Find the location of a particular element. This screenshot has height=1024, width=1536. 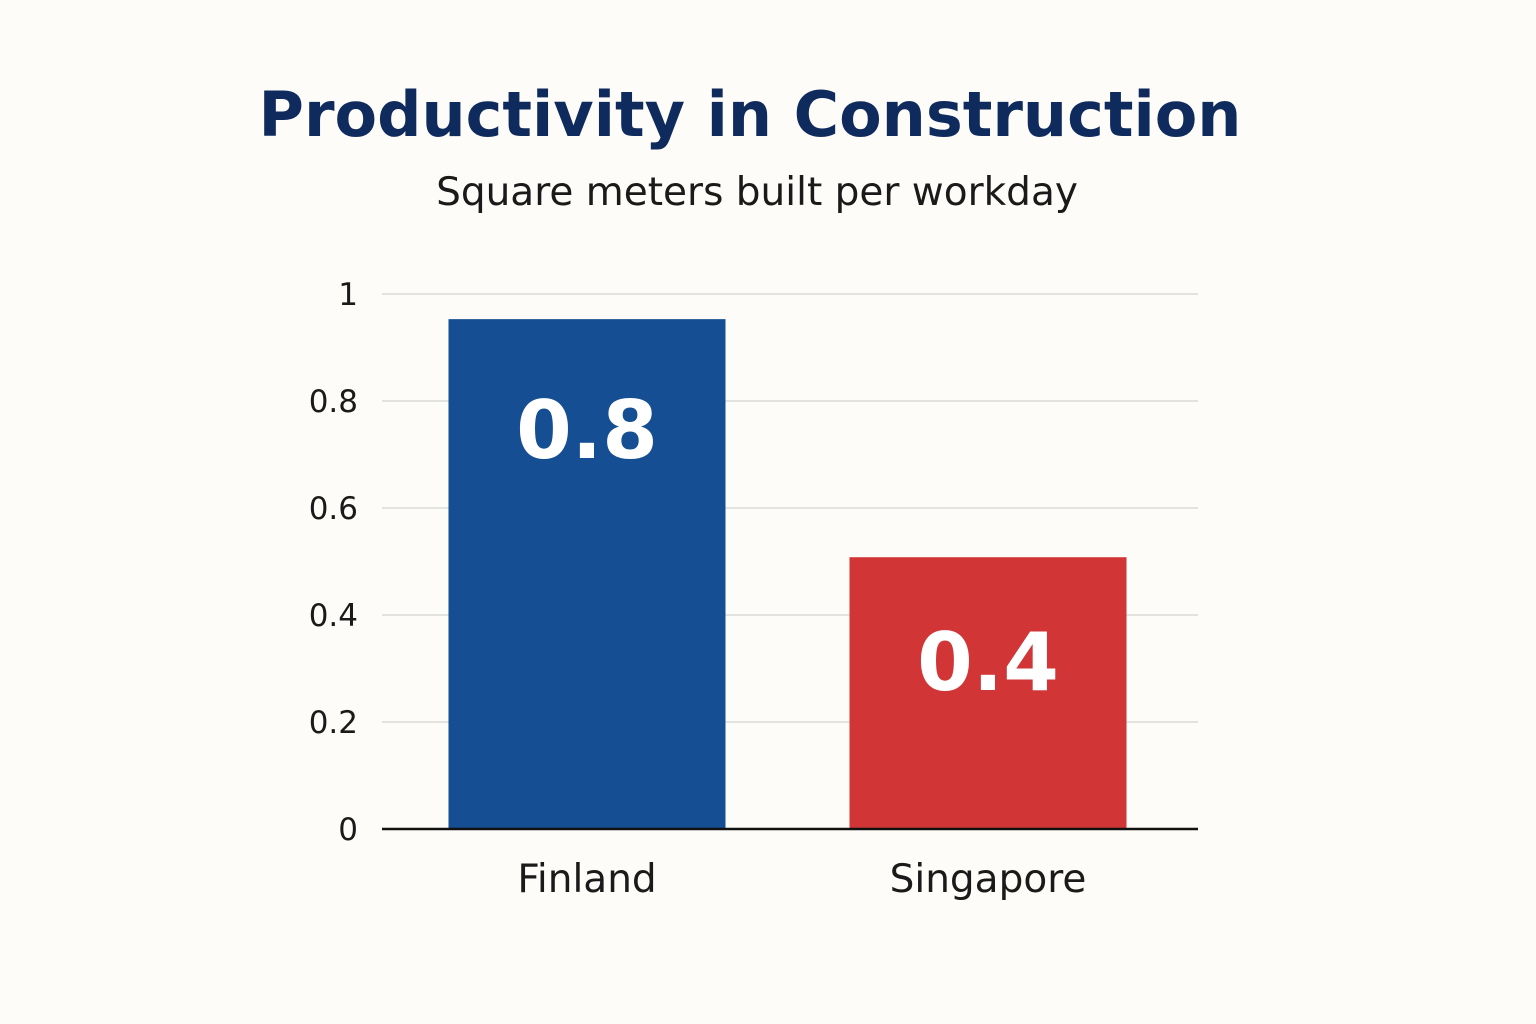

y-tick-label: 0.6 is located at coordinates (333, 509).